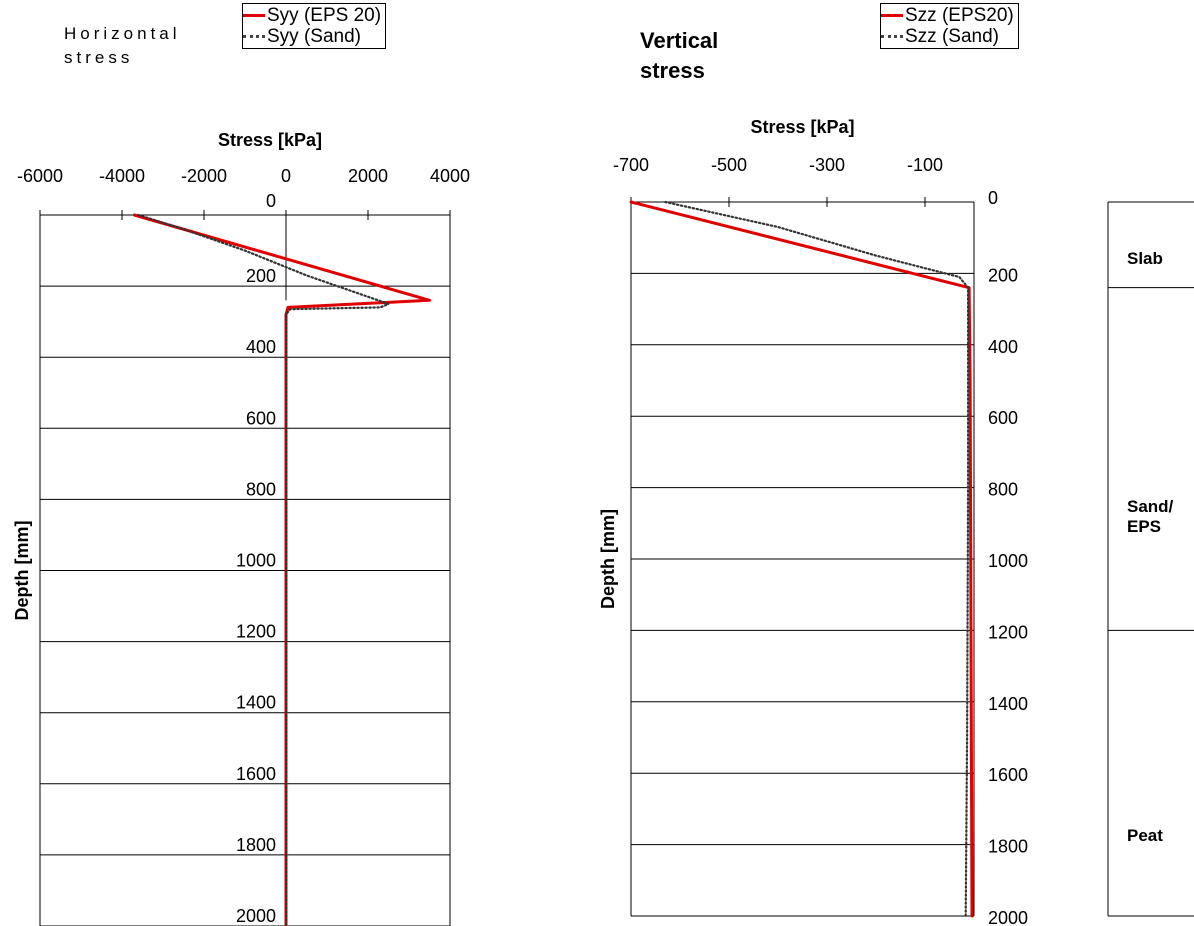 This screenshot has width=1194, height=926. What do you see at coordinates (271, 201) in the screenshot?
I see `horizontal-y-tick-label: 0` at bounding box center [271, 201].